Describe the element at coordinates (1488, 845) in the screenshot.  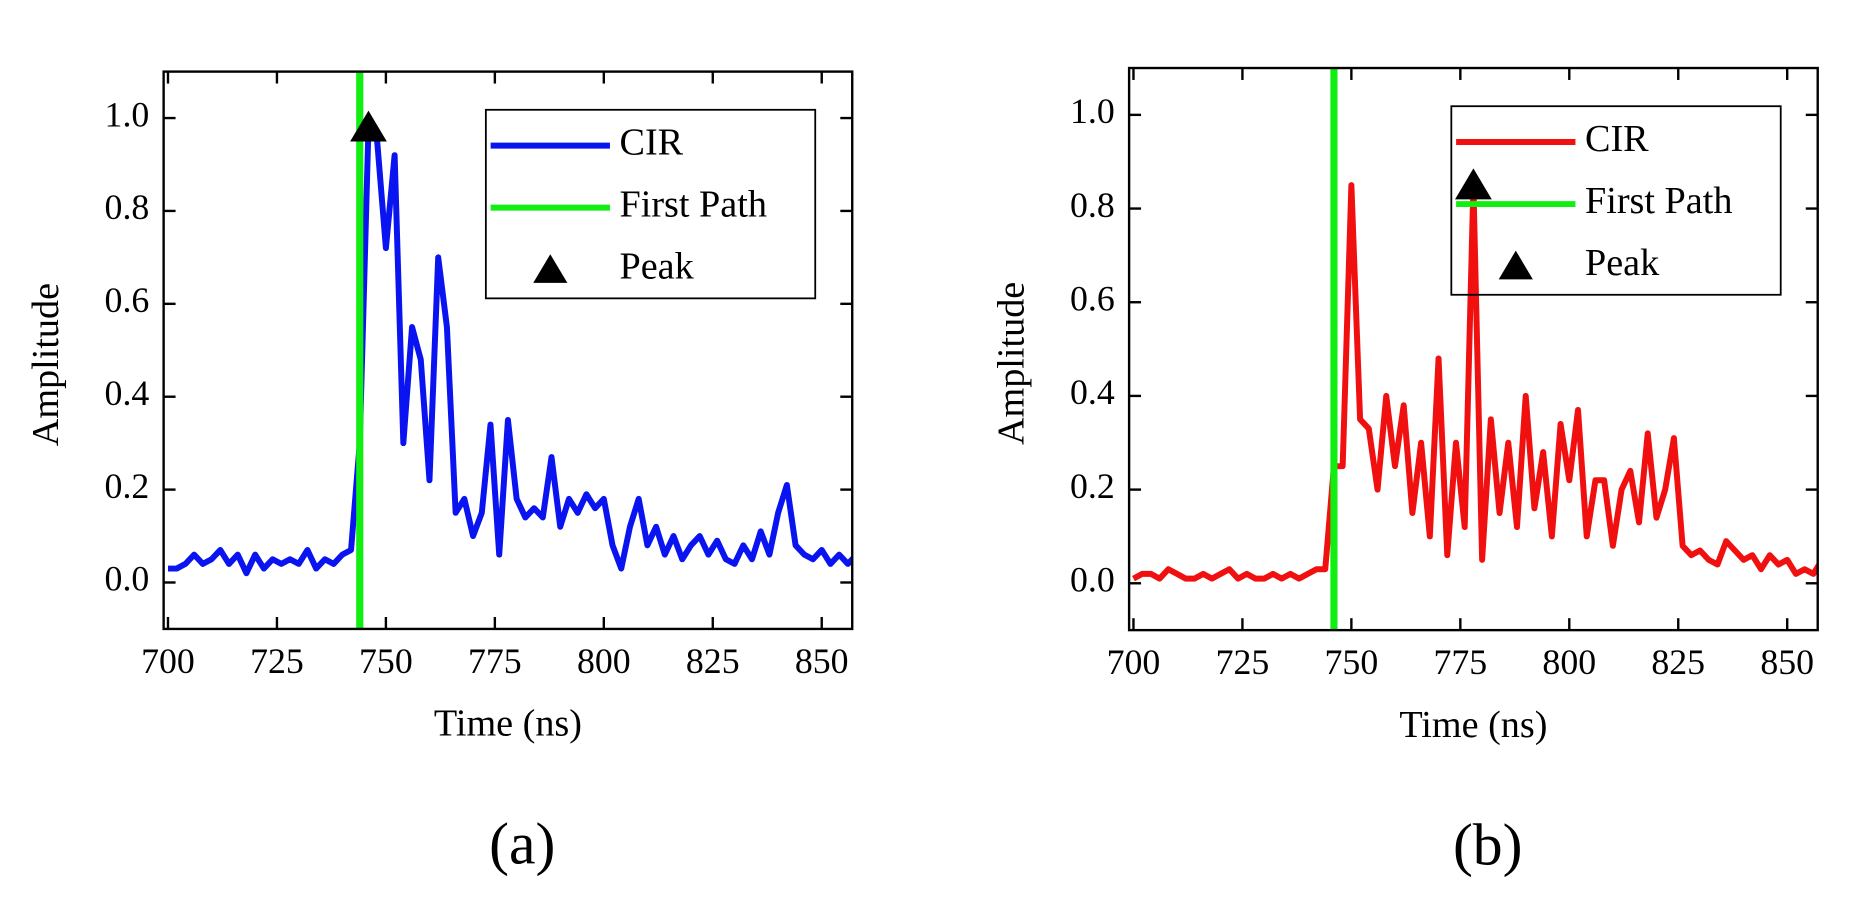
I see `panel-label: (b)` at that location.